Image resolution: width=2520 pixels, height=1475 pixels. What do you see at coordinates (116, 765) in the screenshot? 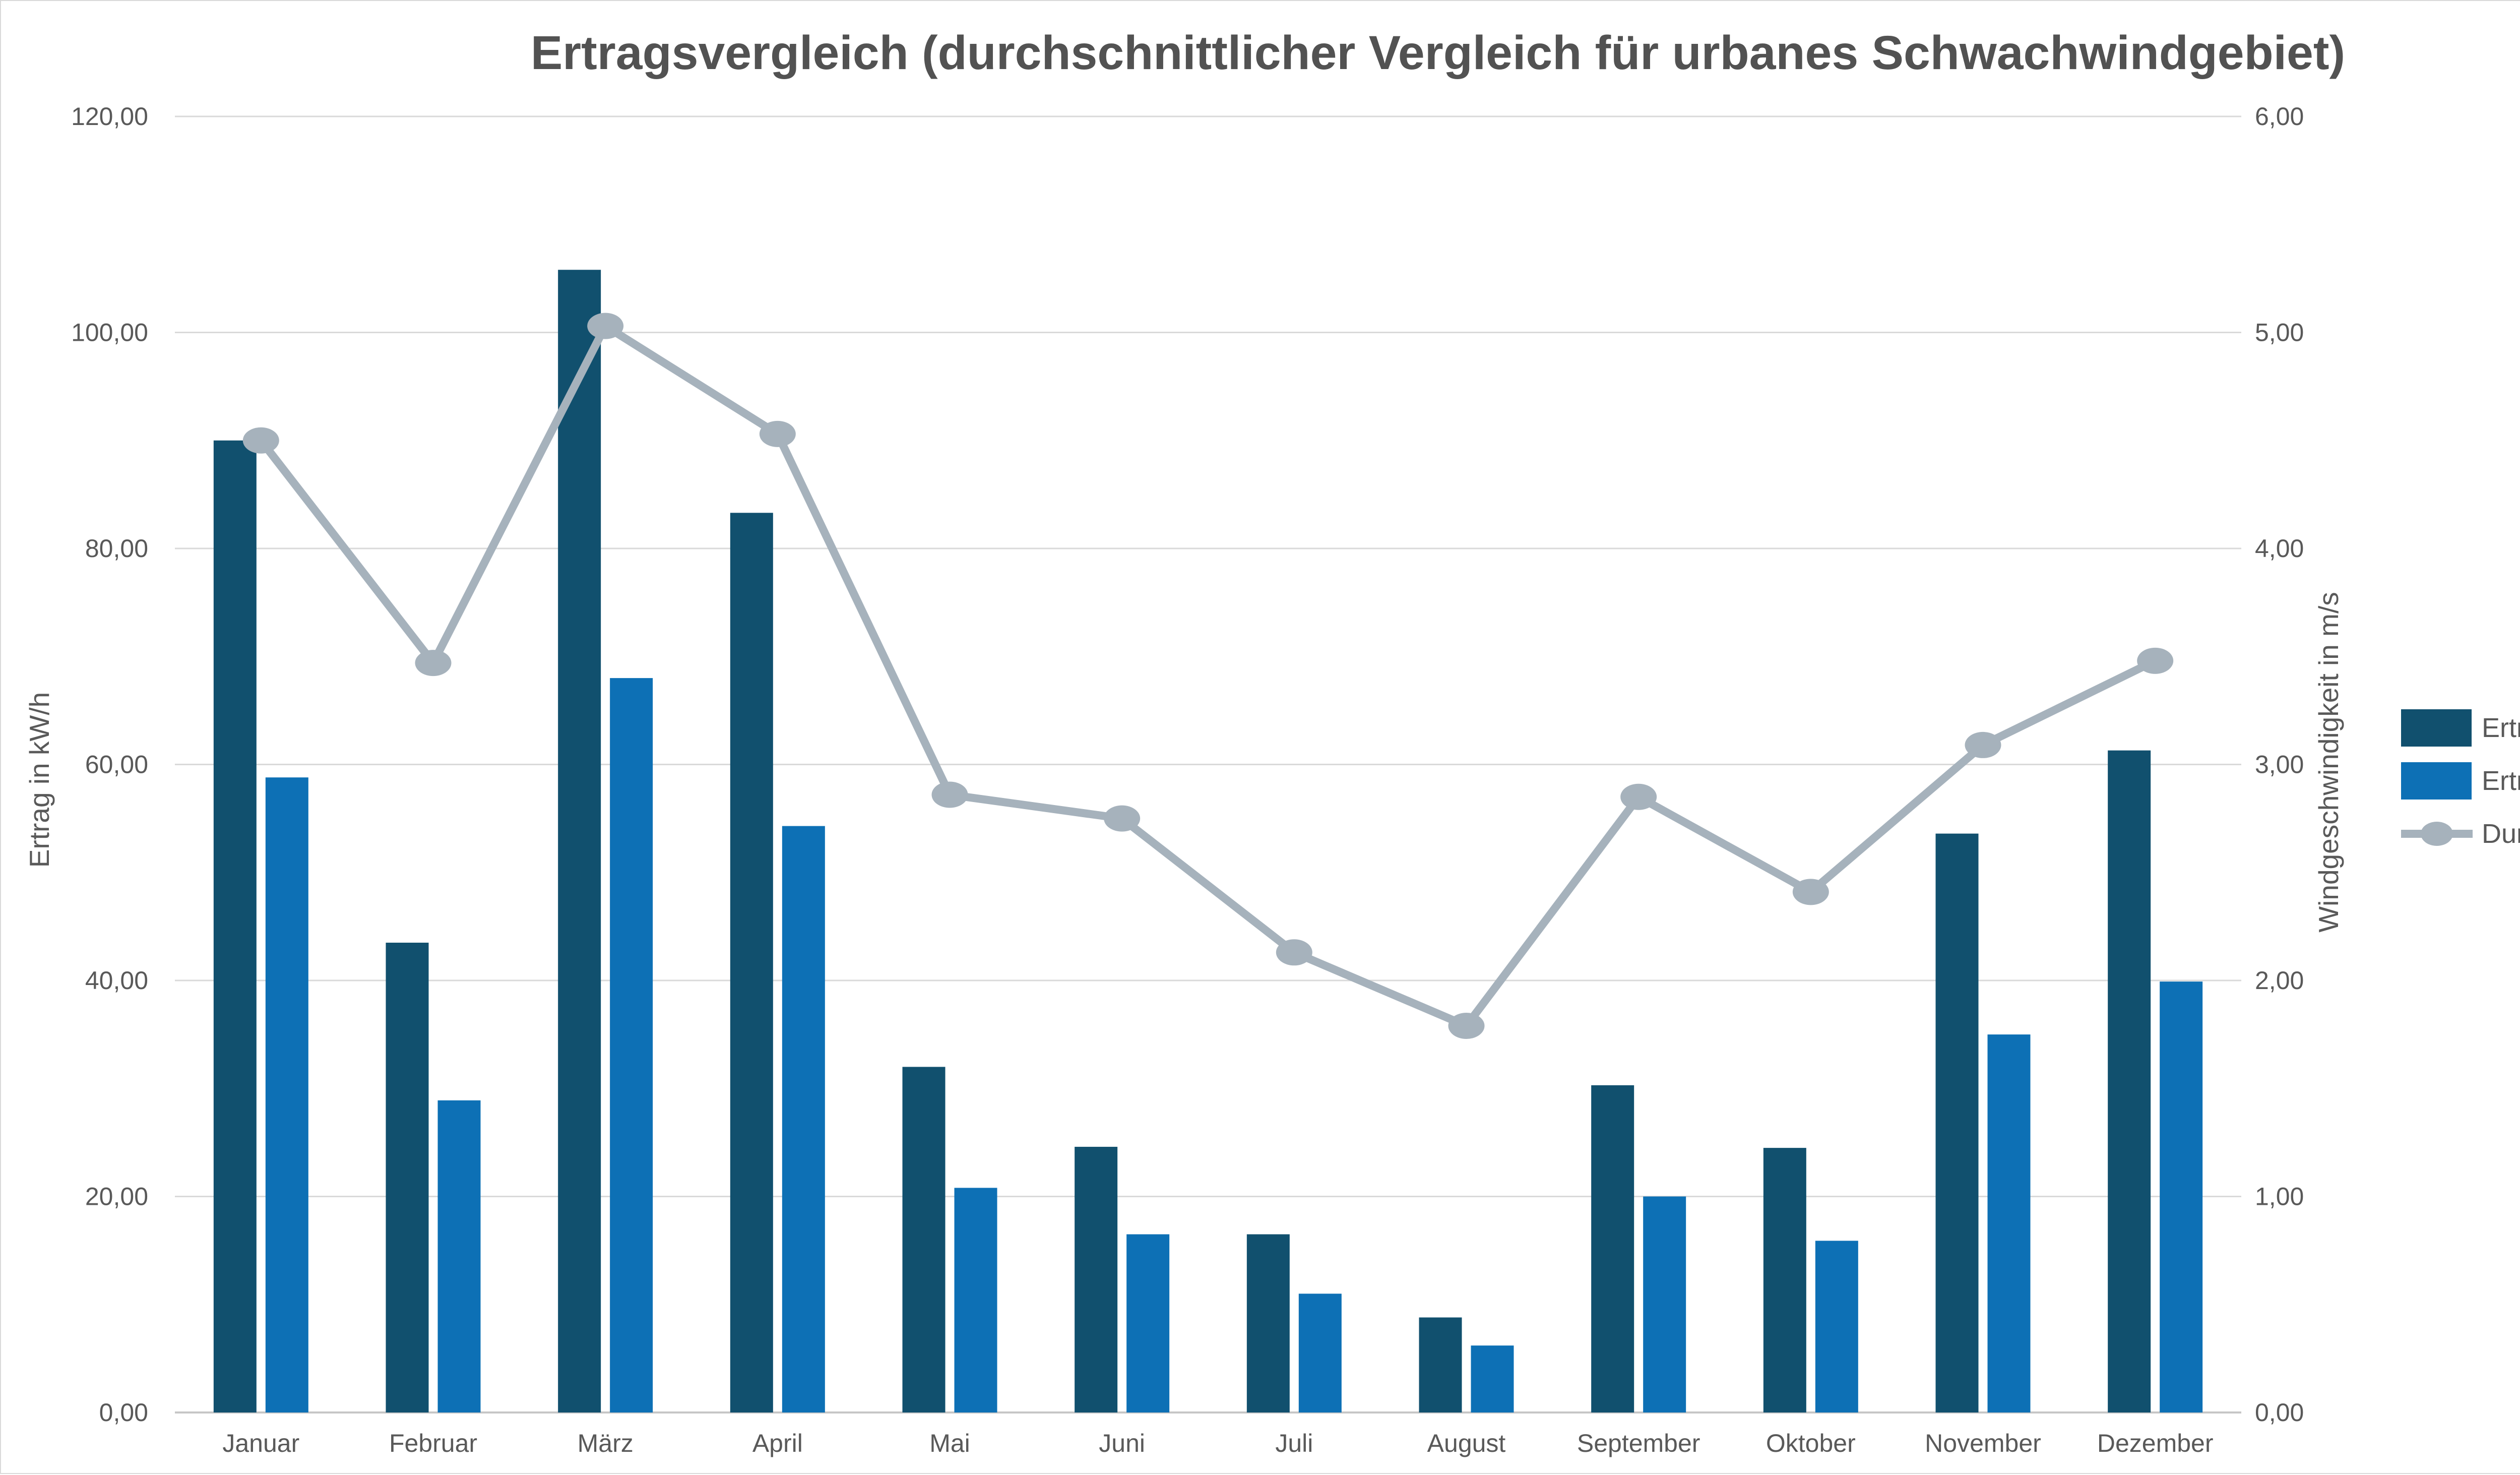
I see `left-axis-tick-label: 60,00` at bounding box center [116, 765].